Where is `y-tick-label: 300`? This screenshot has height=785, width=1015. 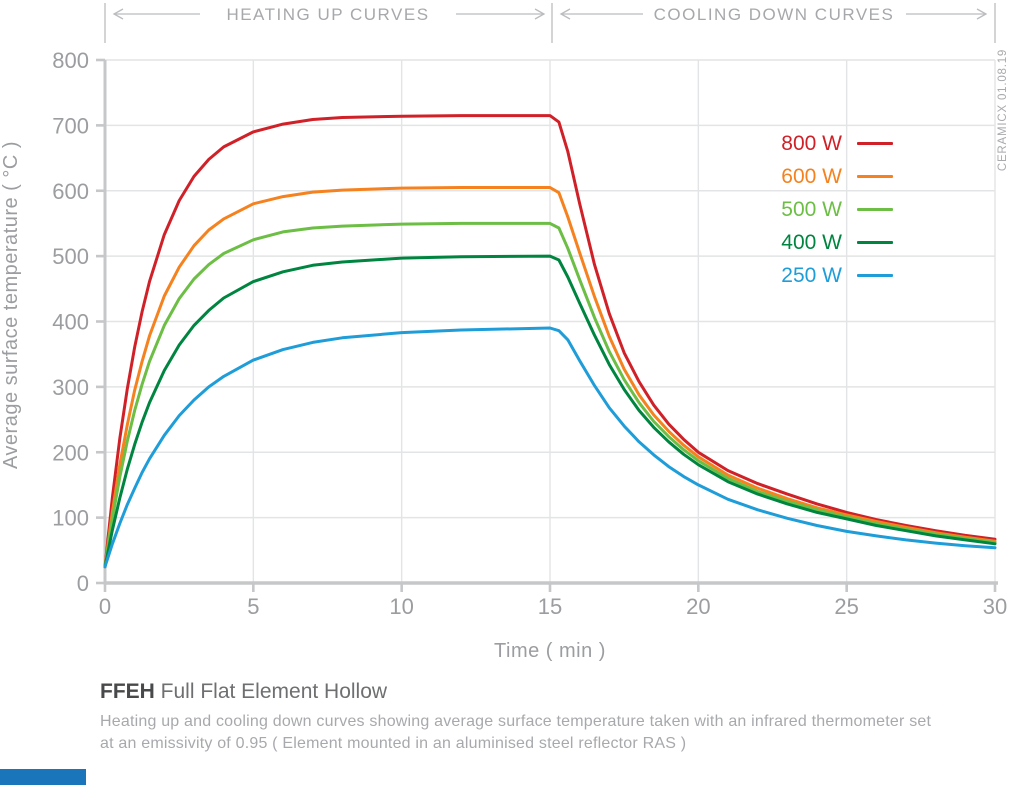 y-tick-label: 300 is located at coordinates (70, 387).